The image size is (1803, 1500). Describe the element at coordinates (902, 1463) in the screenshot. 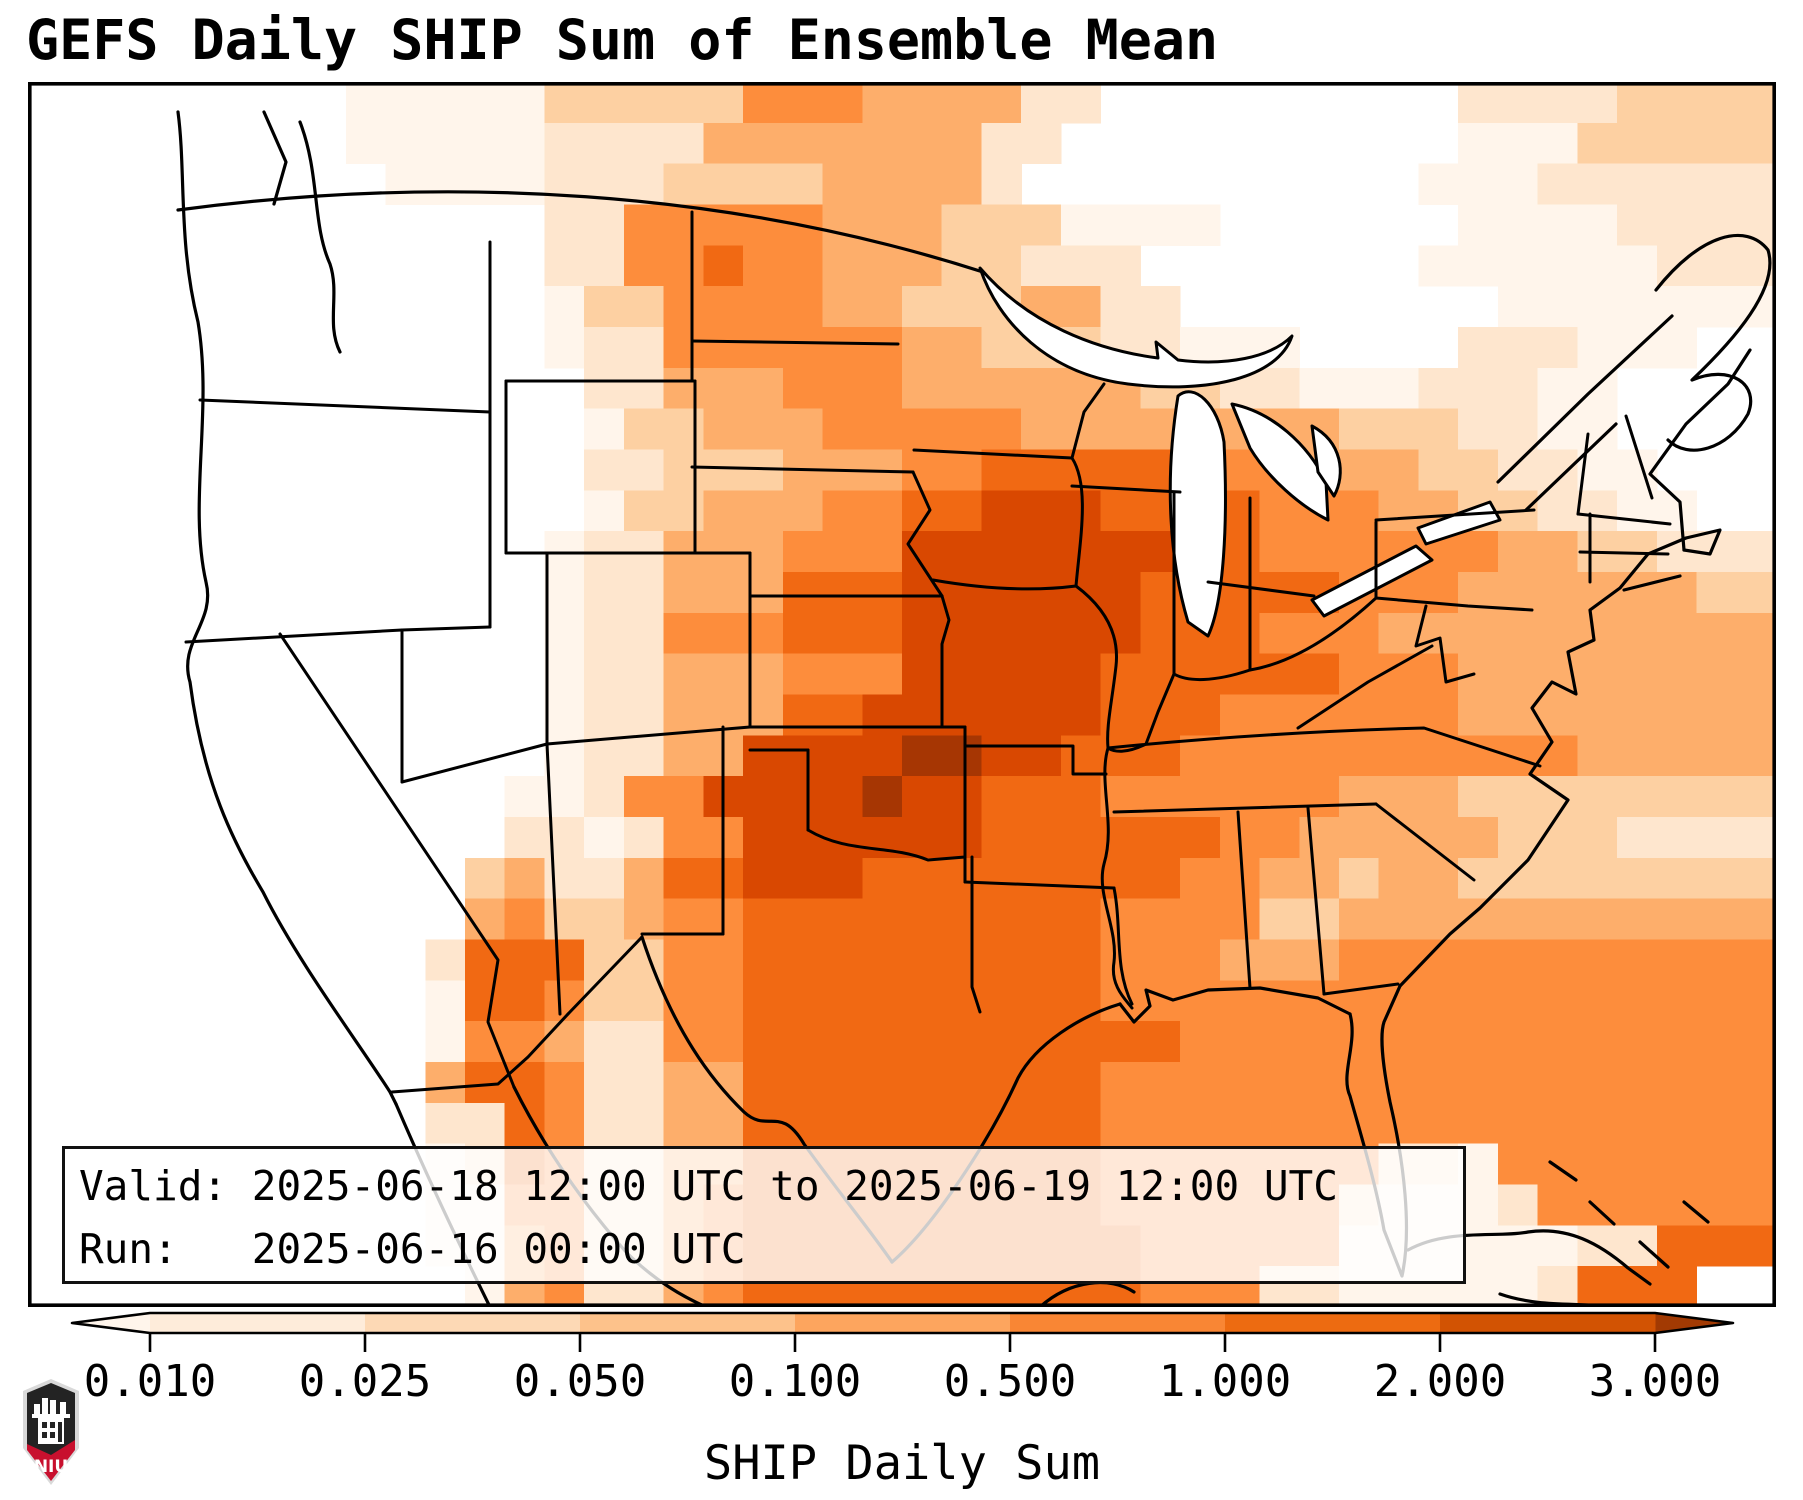

I see `colorbar-axis-label: SHIP Daily Sum` at that location.